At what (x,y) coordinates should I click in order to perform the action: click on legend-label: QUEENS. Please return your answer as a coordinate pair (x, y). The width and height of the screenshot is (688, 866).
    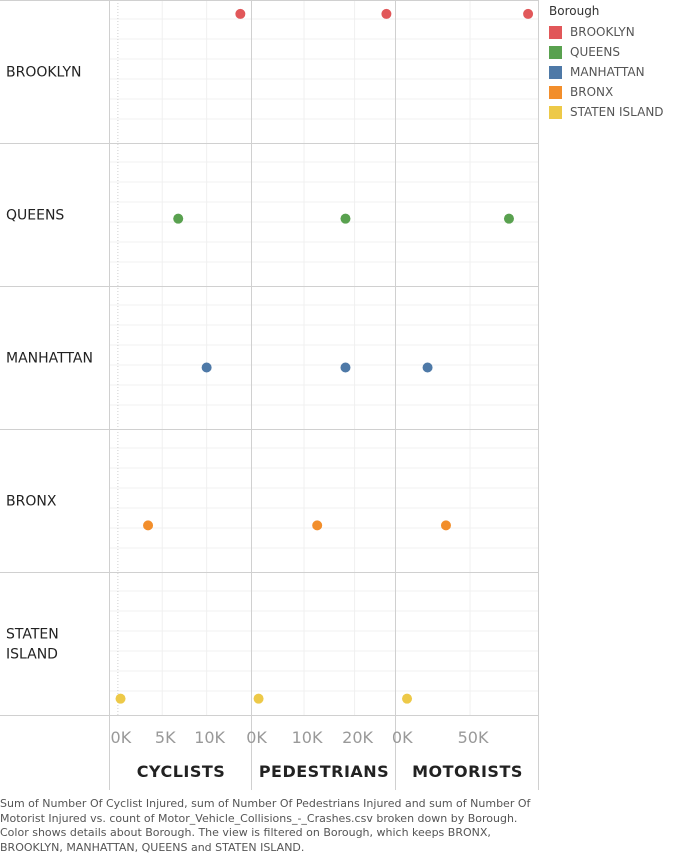
    Looking at the image, I should click on (595, 52).